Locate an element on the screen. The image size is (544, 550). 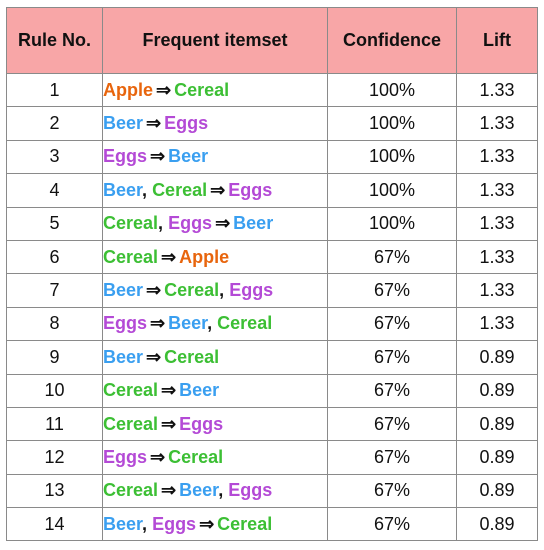
table-row: 3 Eggs ⇒ Beer 100% 1.33 is located at coordinates (272, 157).